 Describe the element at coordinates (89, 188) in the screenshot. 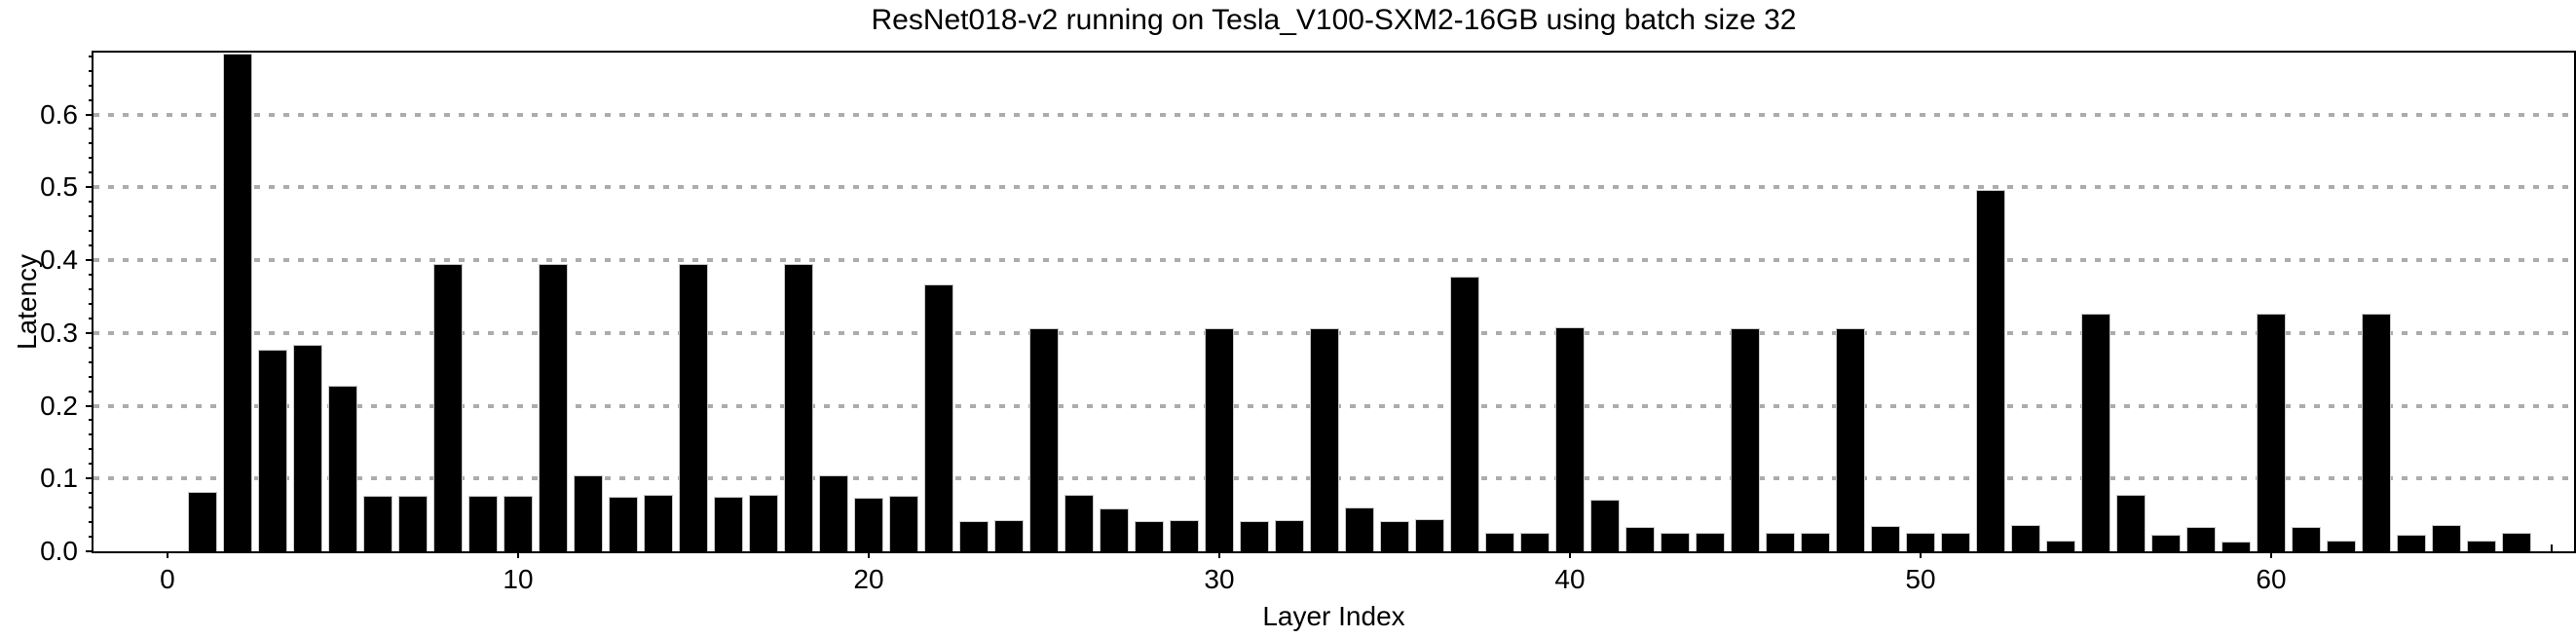

I see `y-tick-0.5` at that location.